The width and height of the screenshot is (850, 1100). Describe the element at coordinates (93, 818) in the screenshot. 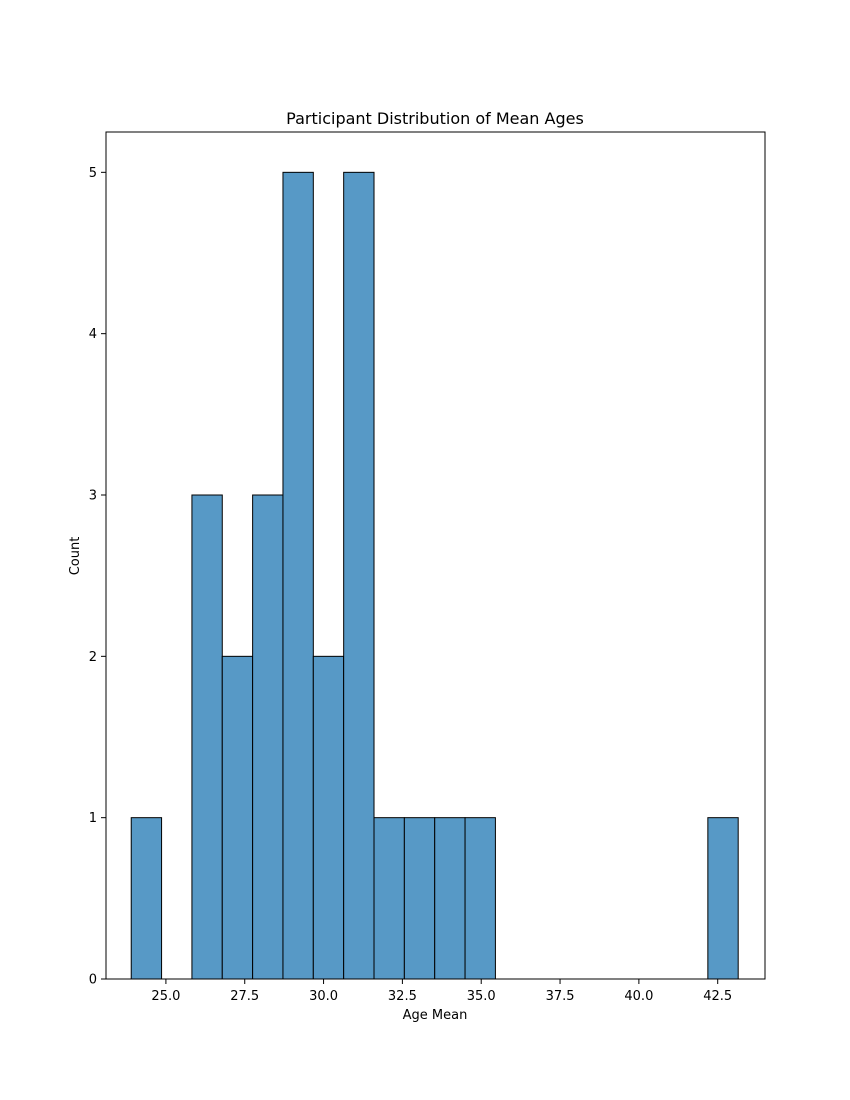

I see `y-tick-label: 1` at that location.